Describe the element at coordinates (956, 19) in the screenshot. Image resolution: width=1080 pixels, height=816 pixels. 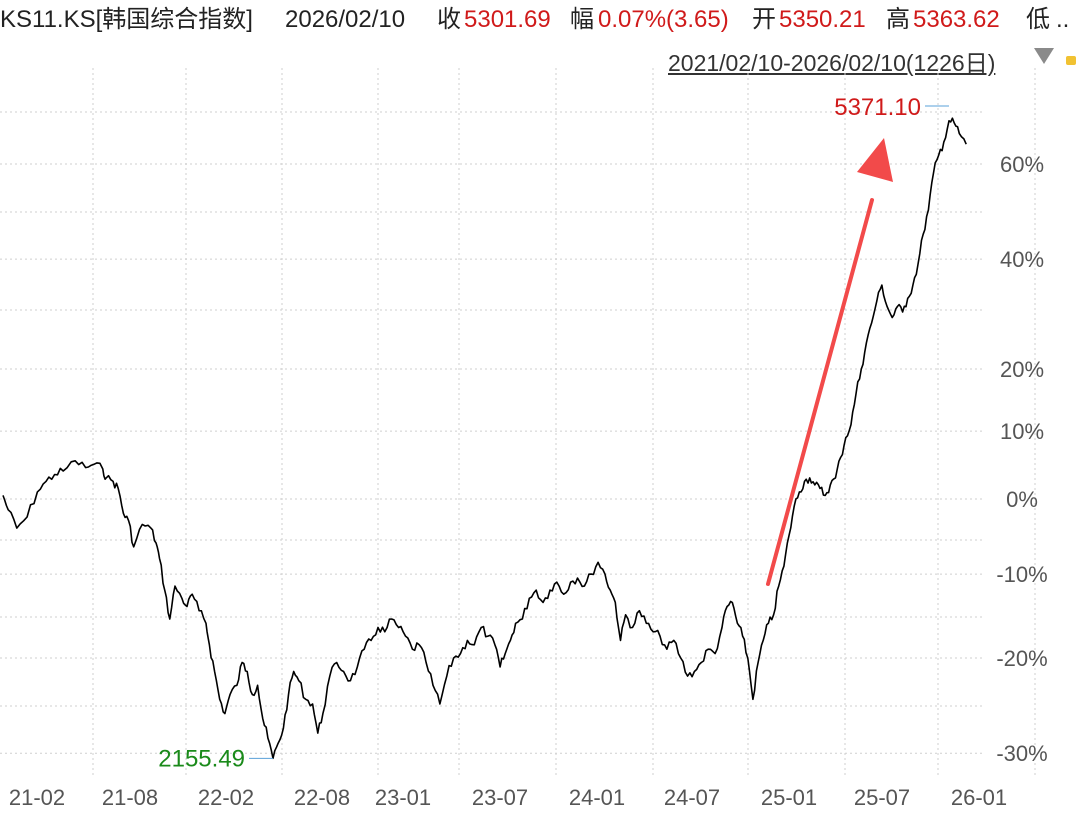
I see `high-value: 5363.62` at that location.